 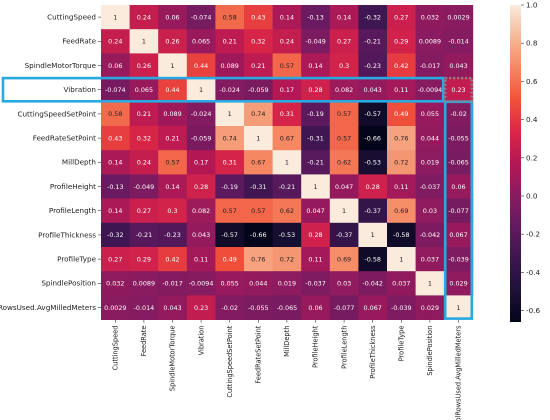 What do you see at coordinates (229, 235) in the screenshot?
I see `cell-value-label: -0.57` at bounding box center [229, 235].